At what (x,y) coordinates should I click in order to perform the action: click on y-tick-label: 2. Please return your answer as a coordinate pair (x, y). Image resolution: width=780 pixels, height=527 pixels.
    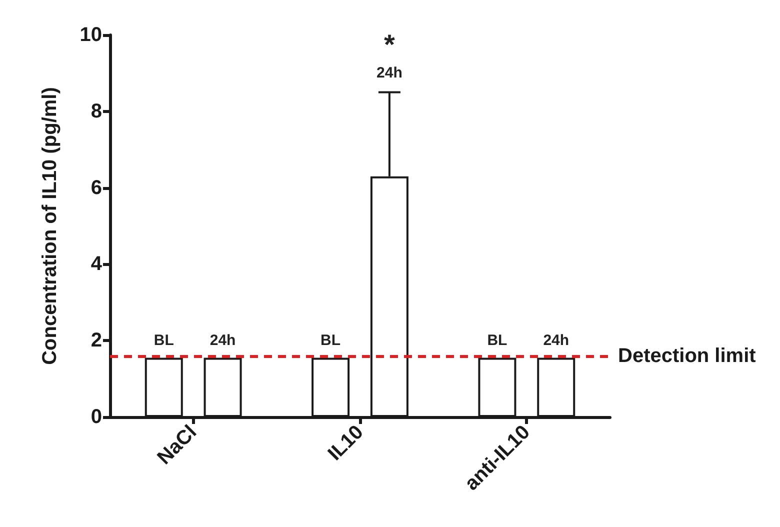
    Looking at the image, I should click on (96, 341).